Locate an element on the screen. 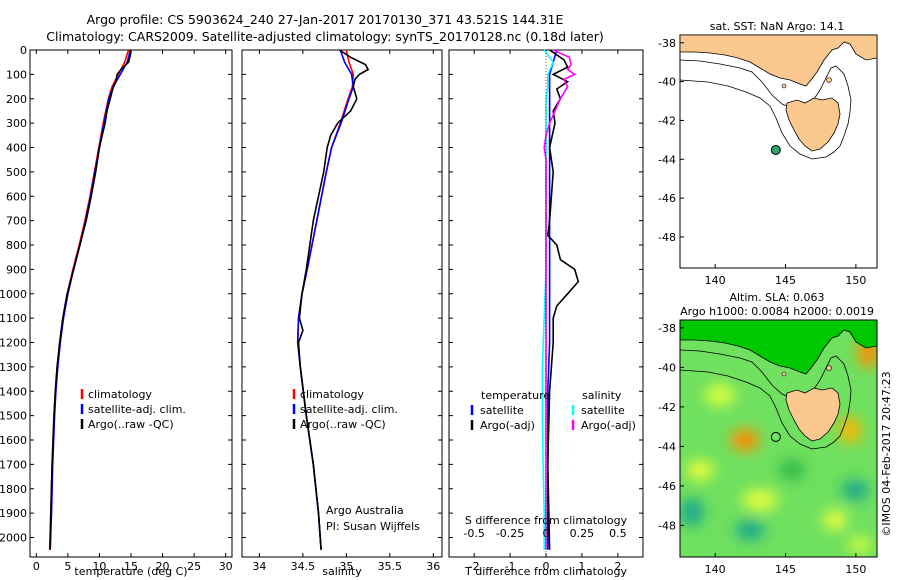 Image resolution: width=900 pixels, height=580 pixels. depth-tick-label: 1900 is located at coordinates (13, 513).